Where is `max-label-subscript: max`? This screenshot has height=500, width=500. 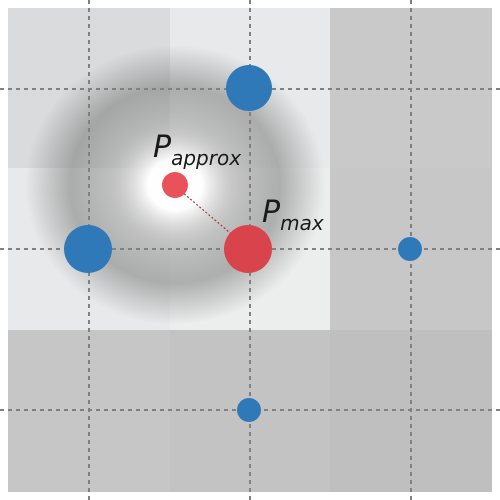
max-label-subscript: max is located at coordinates (302, 223).